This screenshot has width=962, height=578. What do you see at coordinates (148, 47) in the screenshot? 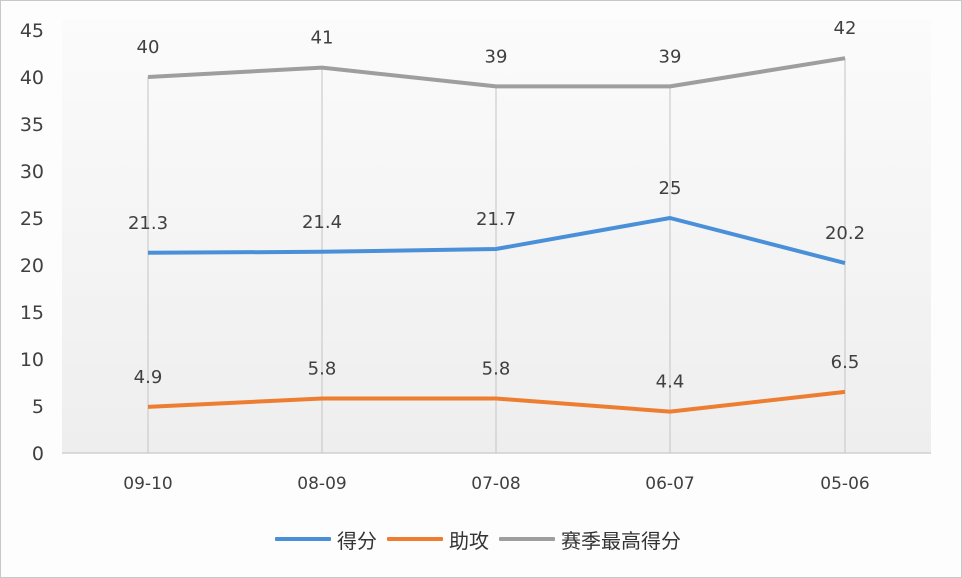
I see `data-label: 40` at bounding box center [148, 47].